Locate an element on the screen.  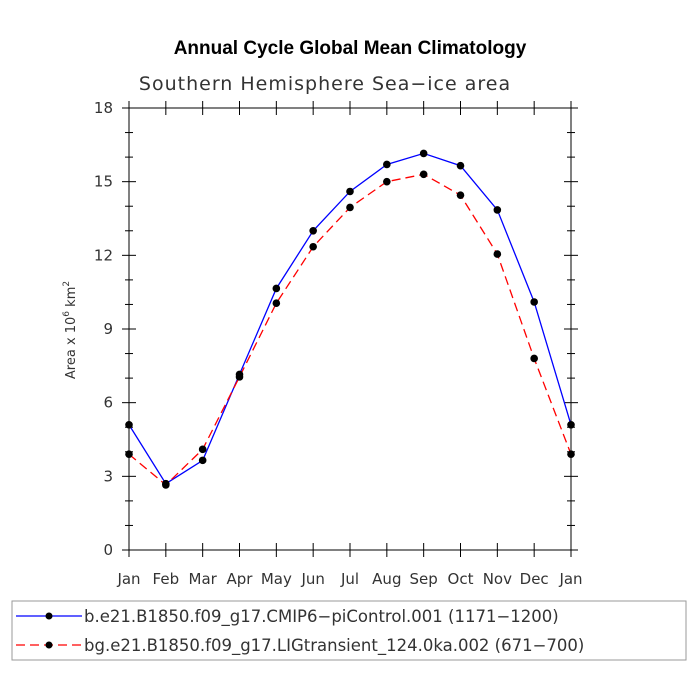
y-tick-label: 15 is located at coordinates (103, 182).